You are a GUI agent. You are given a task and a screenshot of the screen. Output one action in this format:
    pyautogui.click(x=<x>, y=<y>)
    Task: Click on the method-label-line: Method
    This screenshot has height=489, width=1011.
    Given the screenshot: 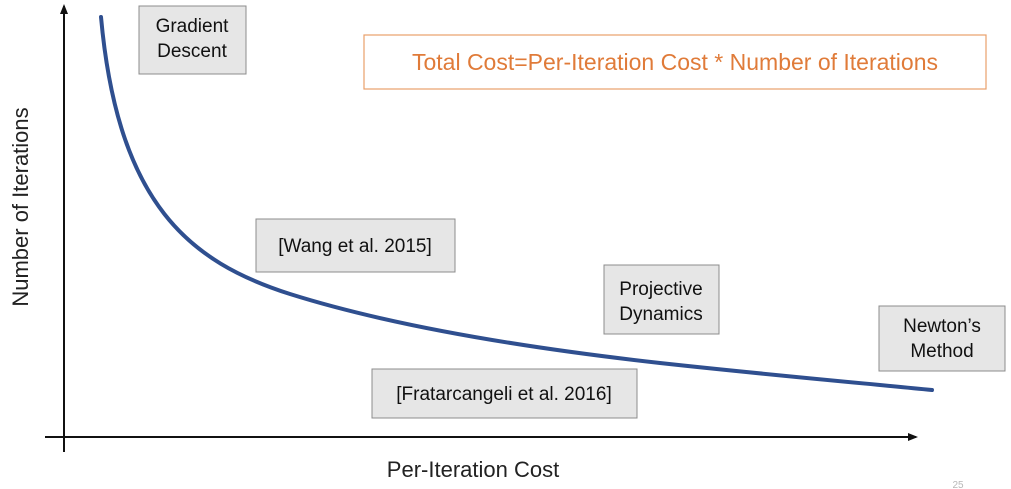 What is the action you would take?
    pyautogui.click(x=941, y=351)
    